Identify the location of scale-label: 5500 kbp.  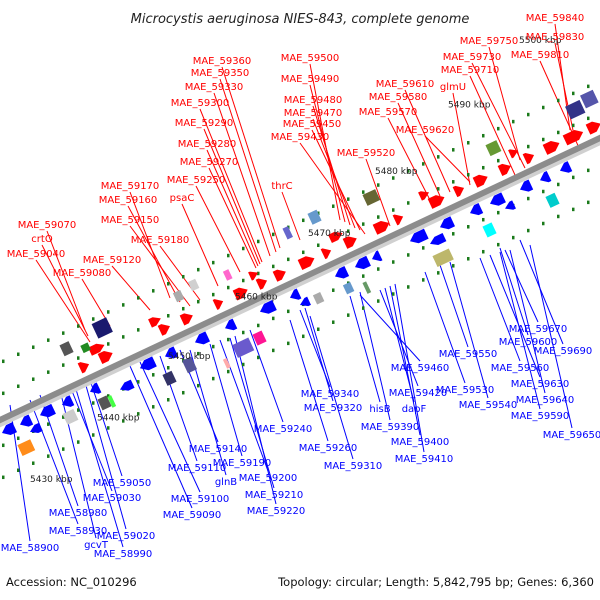
(540, 41).